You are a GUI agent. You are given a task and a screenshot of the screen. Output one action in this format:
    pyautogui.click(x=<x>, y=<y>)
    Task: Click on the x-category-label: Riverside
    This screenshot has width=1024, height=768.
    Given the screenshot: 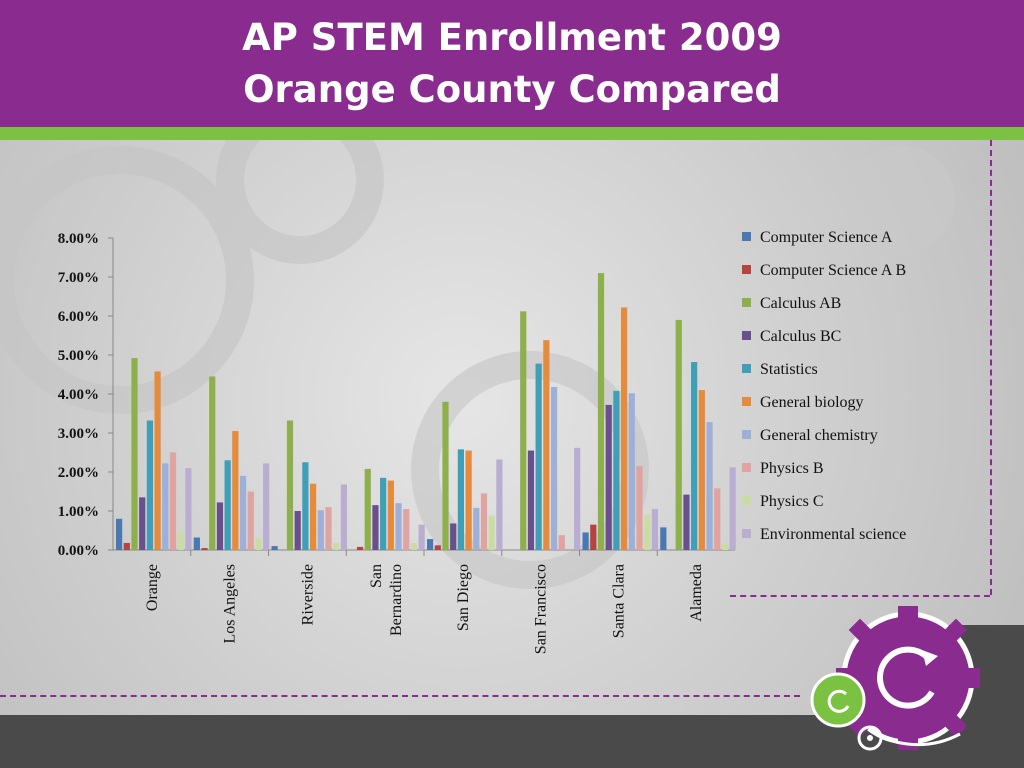 What is the action you would take?
    pyautogui.click(x=307, y=594)
    